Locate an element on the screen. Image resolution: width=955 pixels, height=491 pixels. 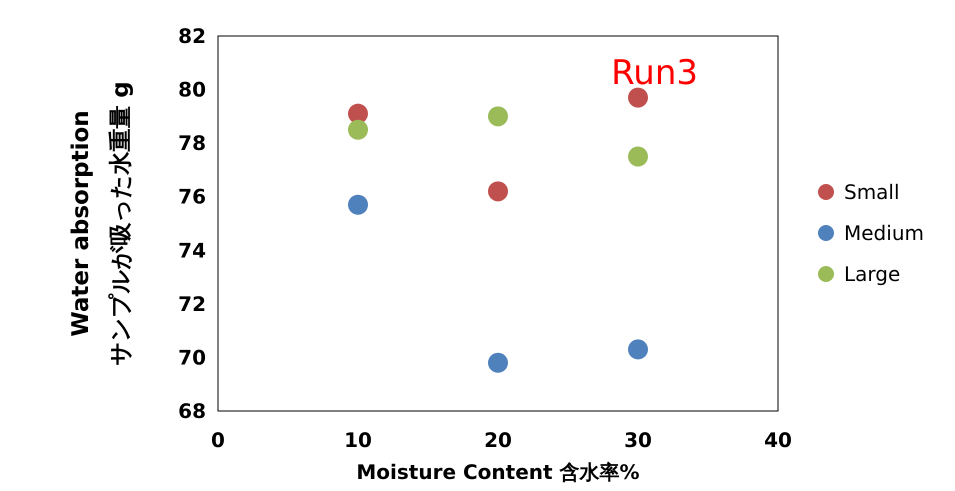
x-tick-label: 0 is located at coordinates (218, 440).